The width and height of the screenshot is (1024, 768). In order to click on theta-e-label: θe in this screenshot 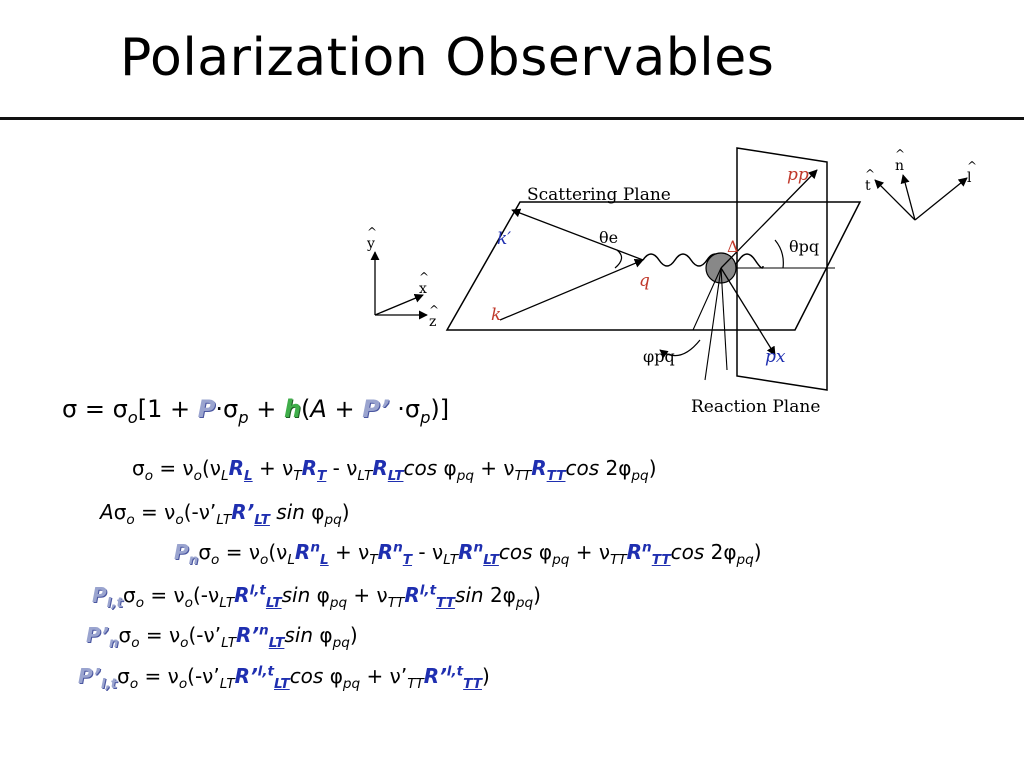, I will do `click(608, 237)`.